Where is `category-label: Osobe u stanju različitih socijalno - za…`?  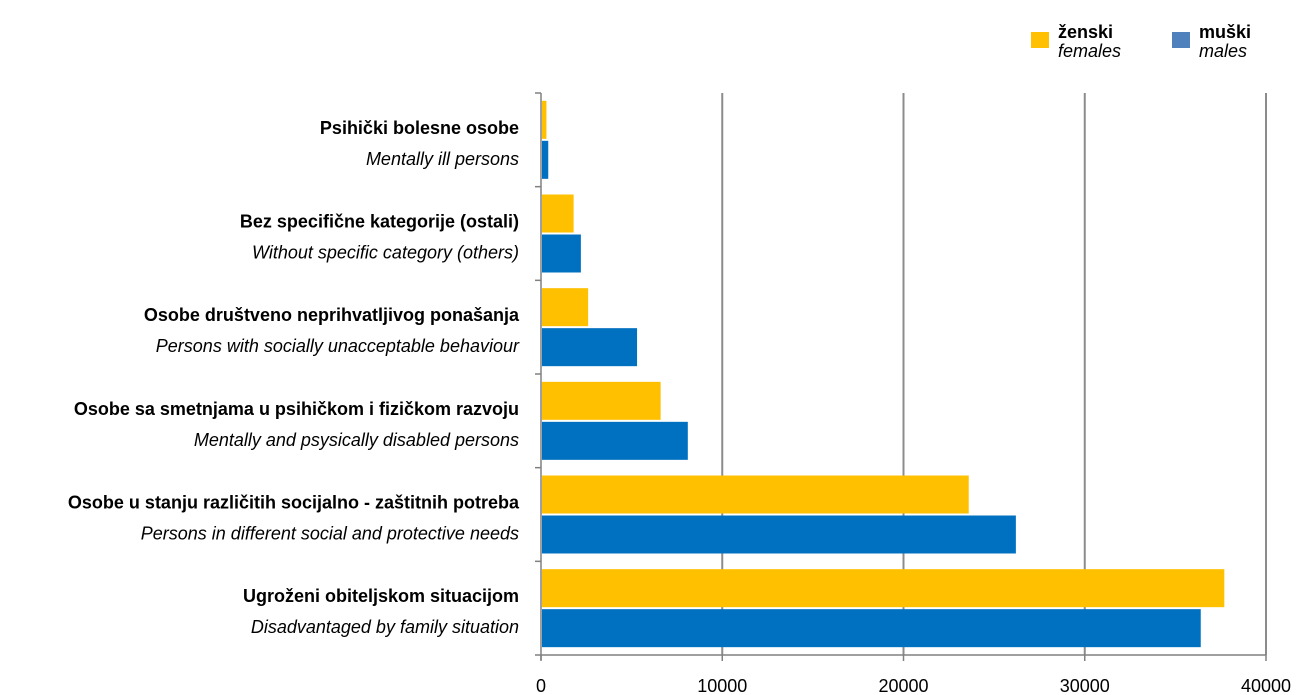
category-label: Osobe u stanju različitih socijalno - za… is located at coordinates (294, 503).